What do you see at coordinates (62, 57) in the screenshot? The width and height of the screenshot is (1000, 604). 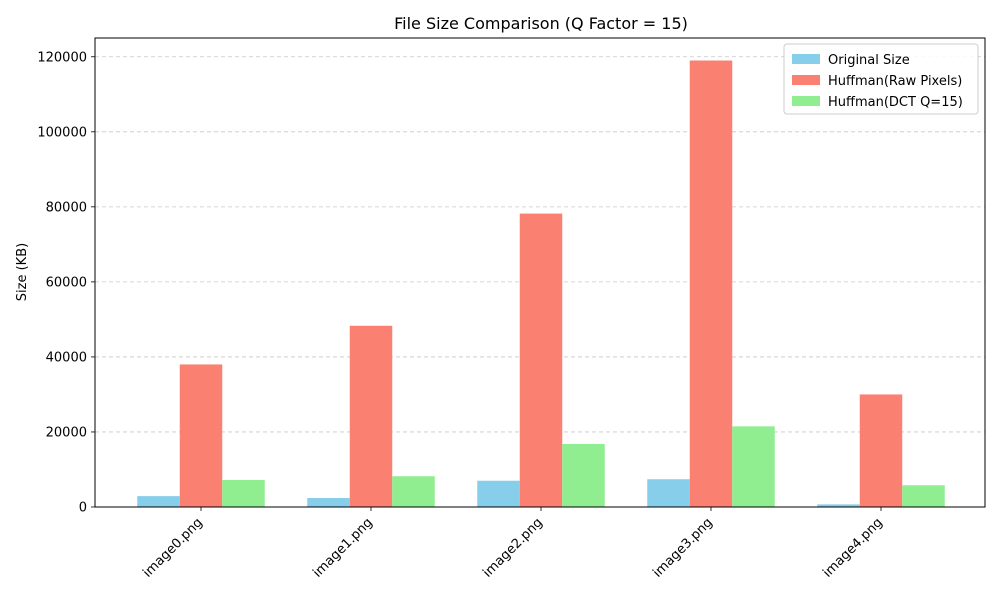 I see `y-tick-label: 120000` at bounding box center [62, 57].